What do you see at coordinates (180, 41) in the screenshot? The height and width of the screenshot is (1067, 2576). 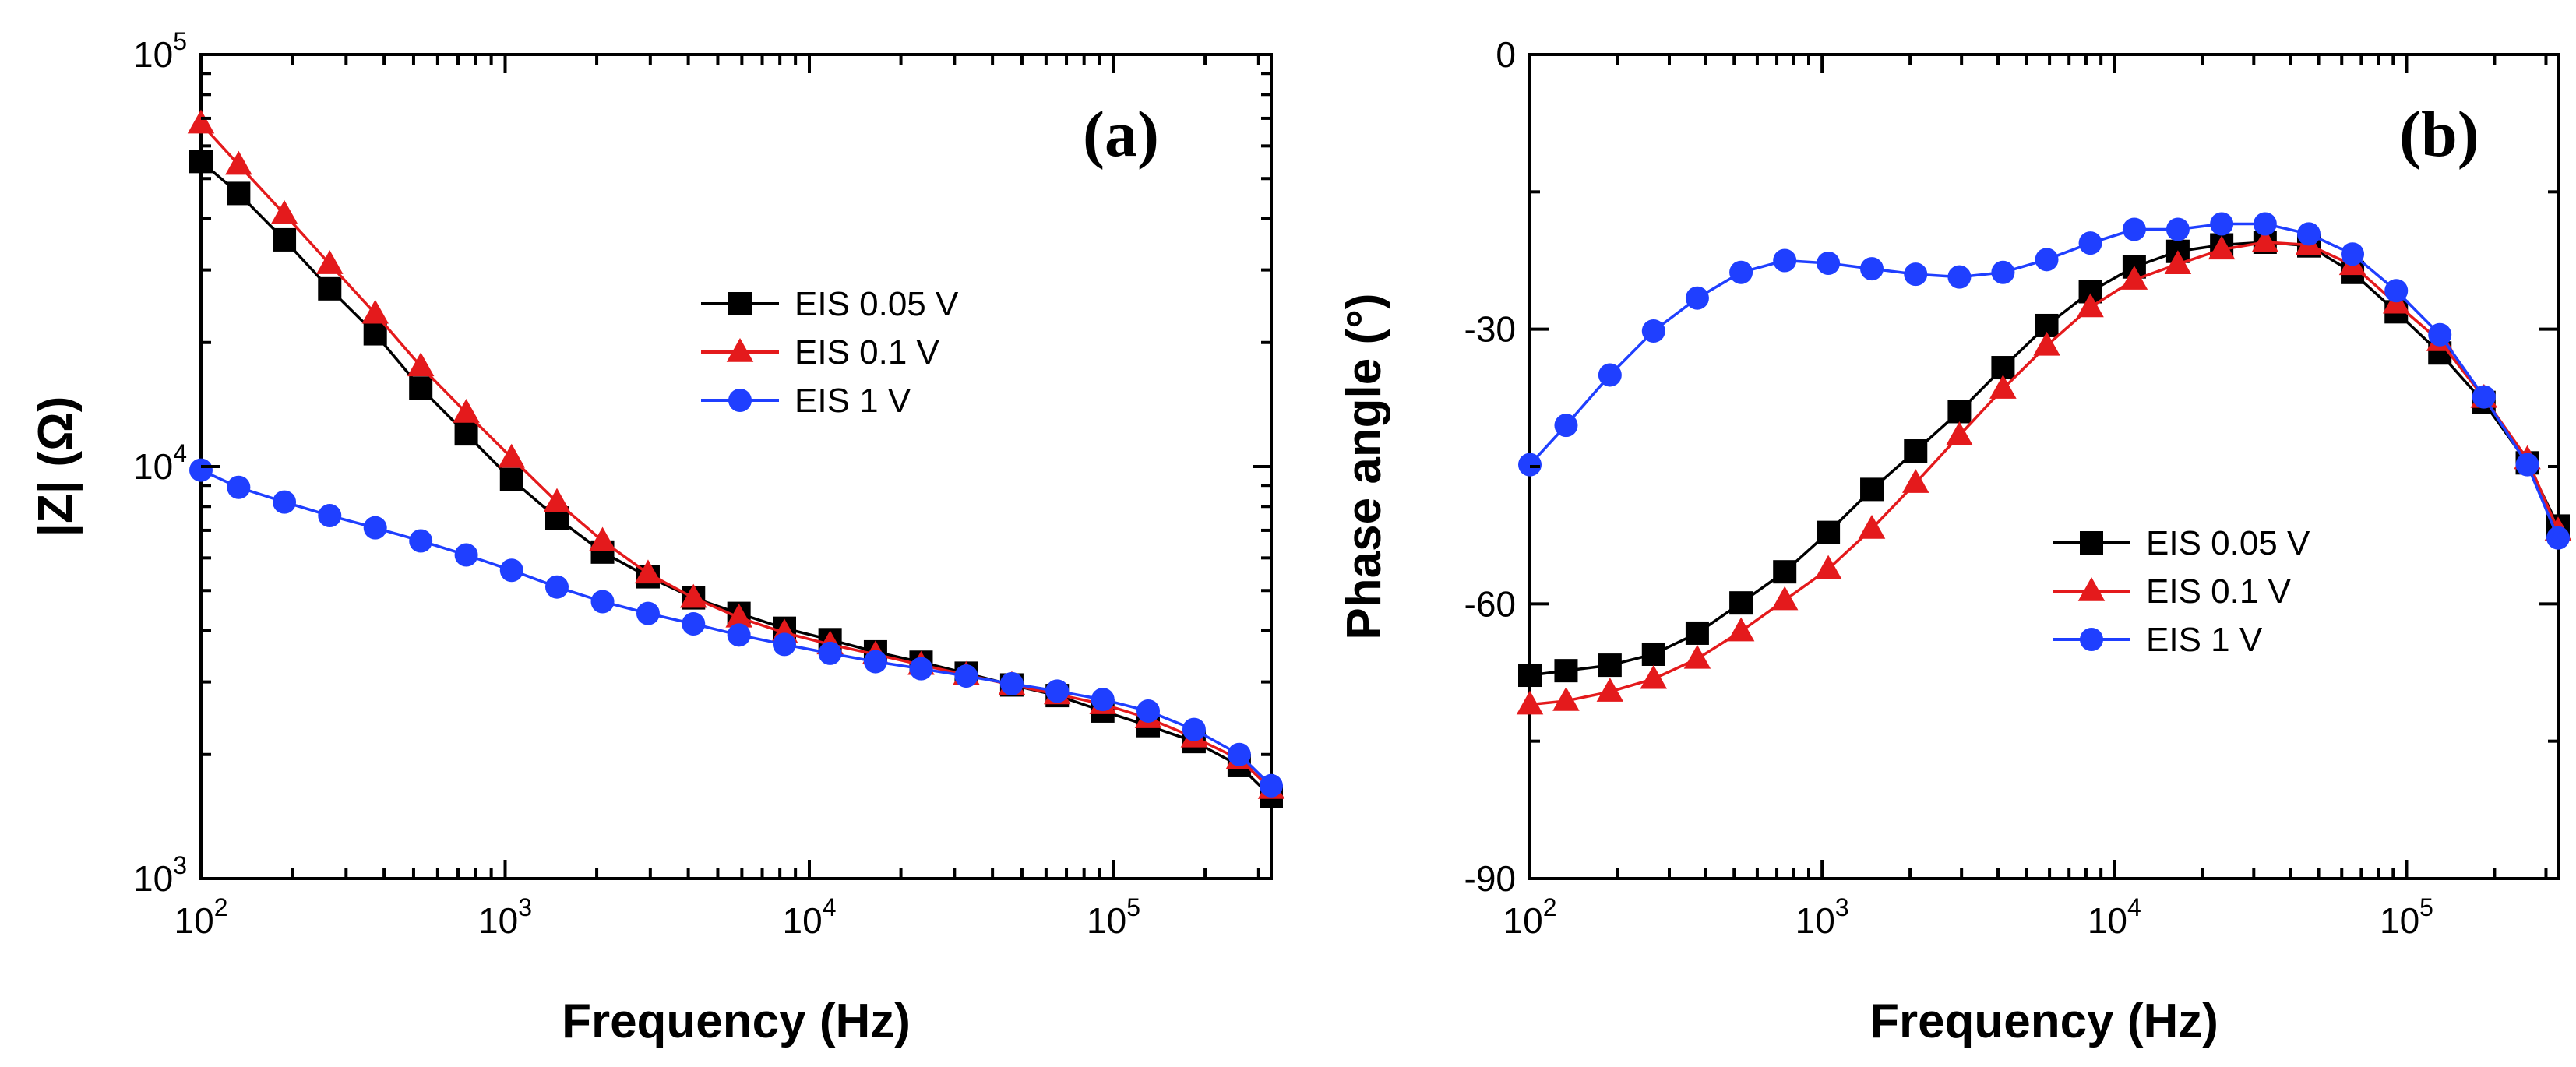 I see `y-tick-label-a-2-exp: 5` at bounding box center [180, 41].